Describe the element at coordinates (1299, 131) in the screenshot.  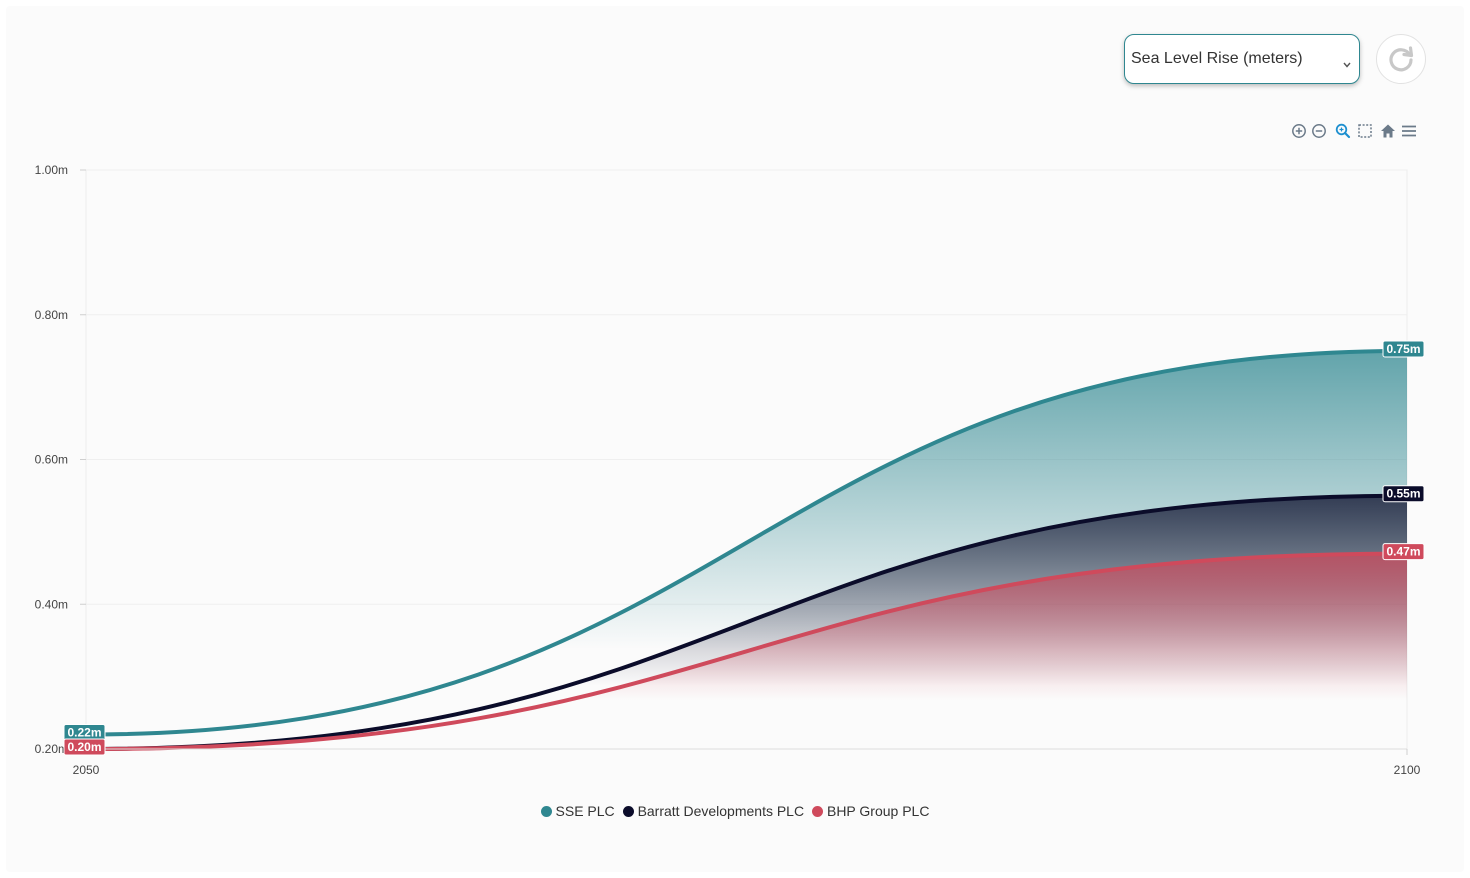
I see `zoom-in-icon` at that location.